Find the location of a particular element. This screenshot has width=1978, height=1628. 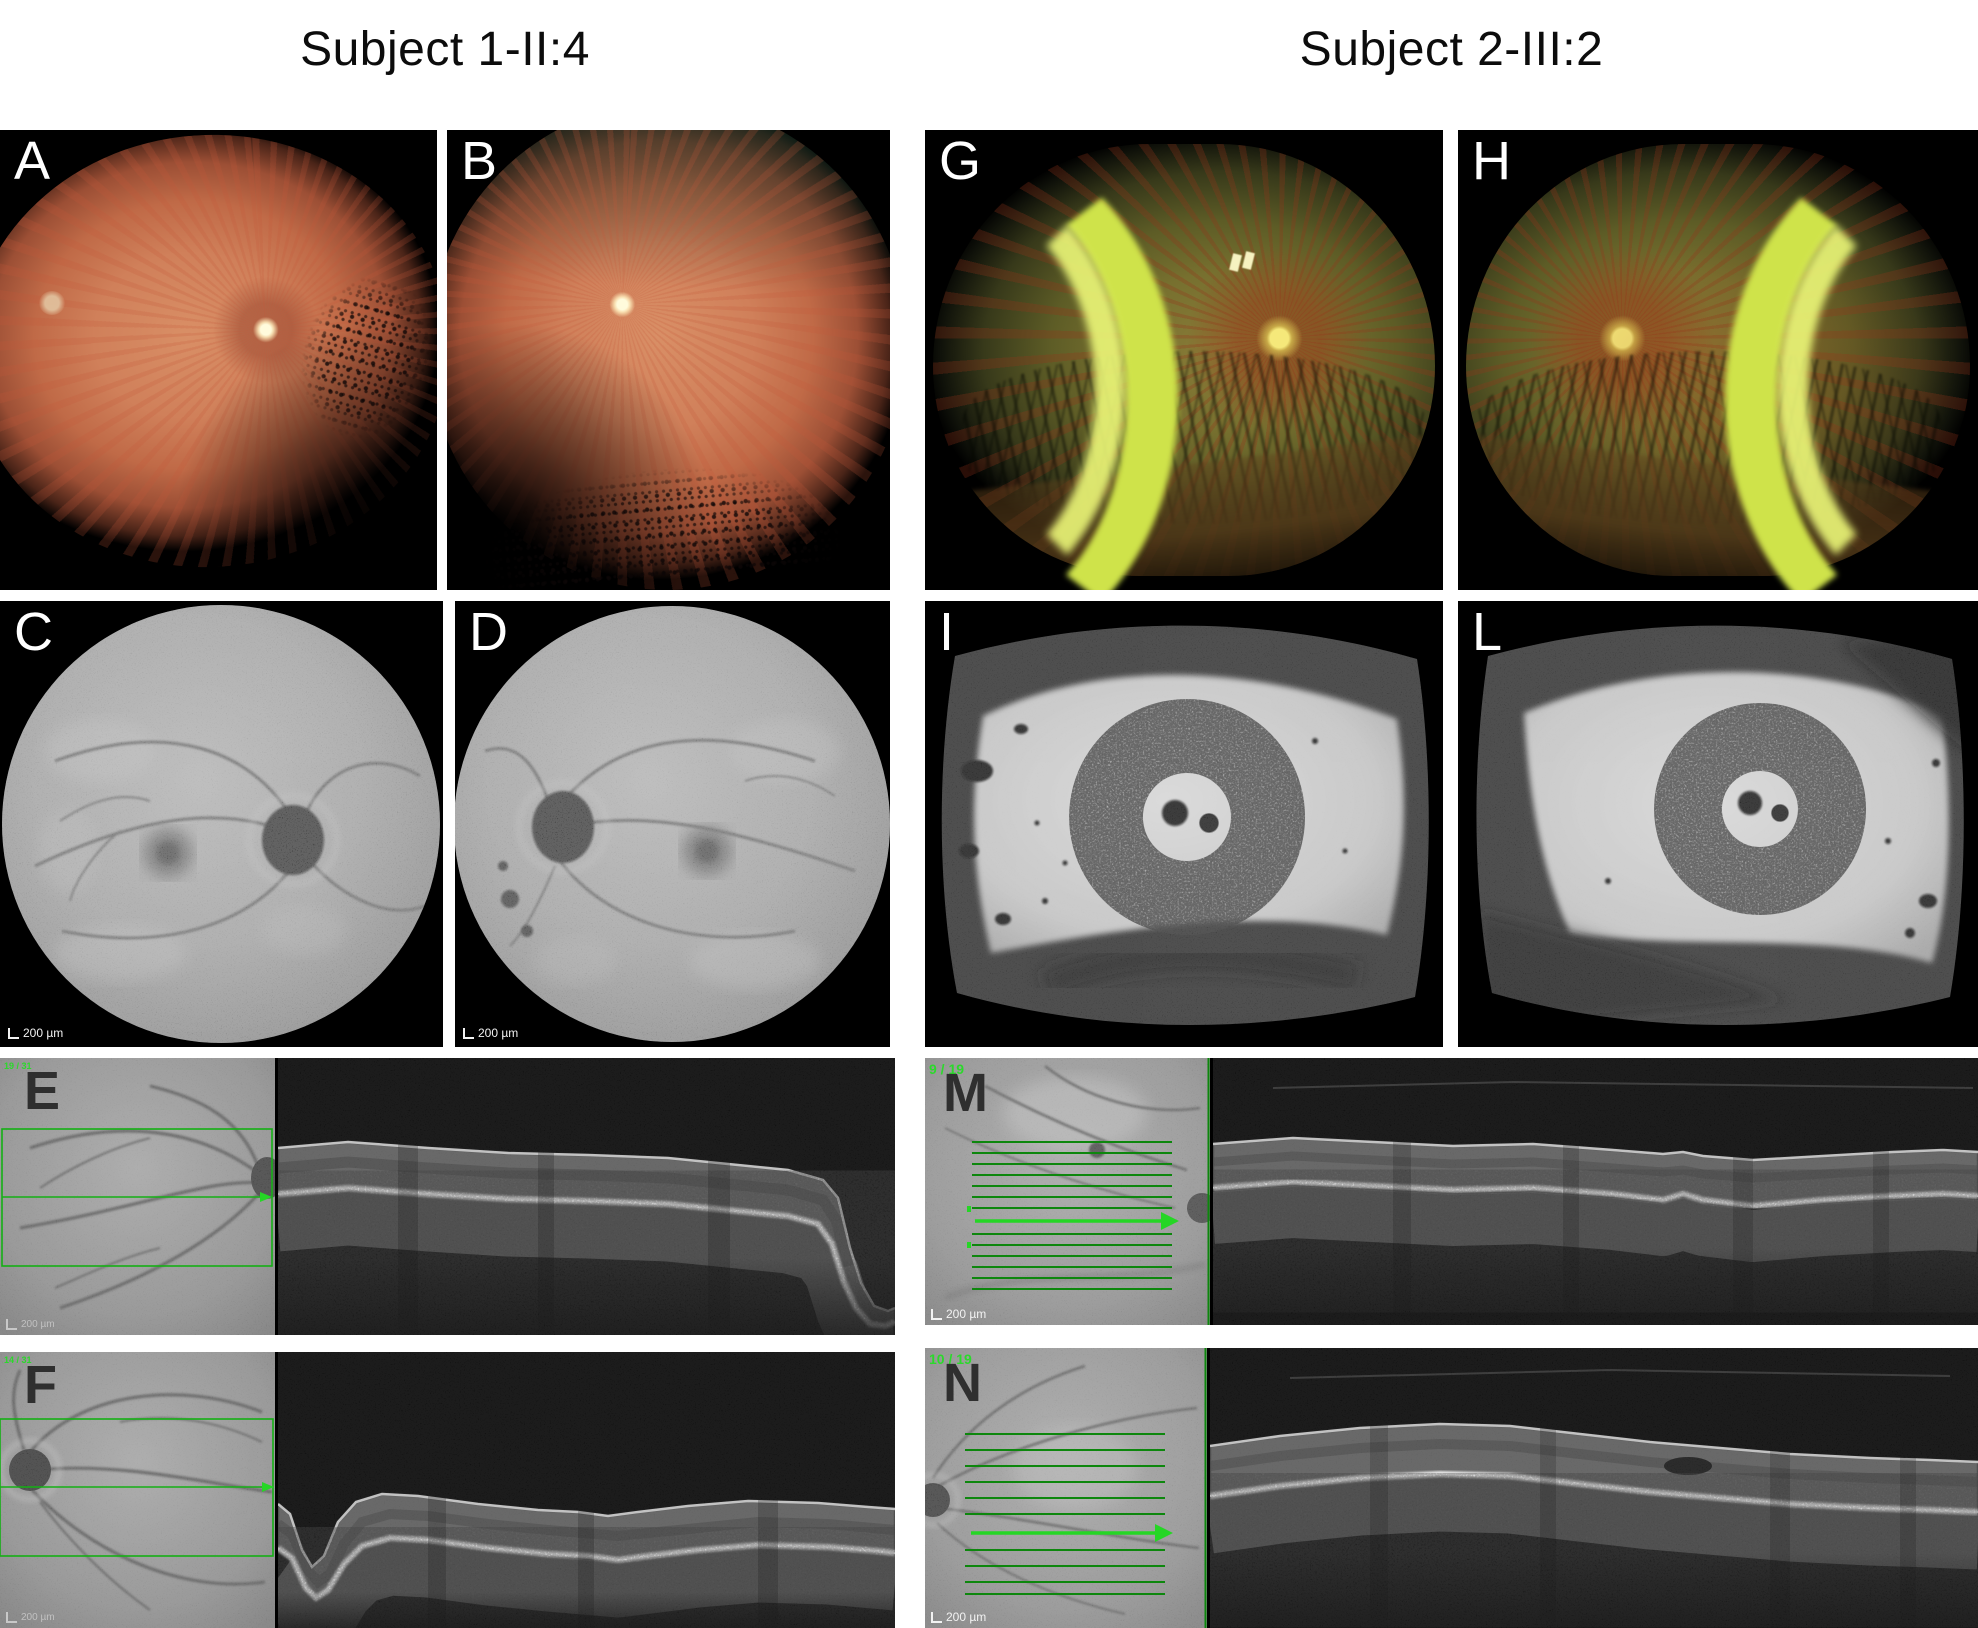

scan-counter: 19 / 31 is located at coordinates (18, 1066).